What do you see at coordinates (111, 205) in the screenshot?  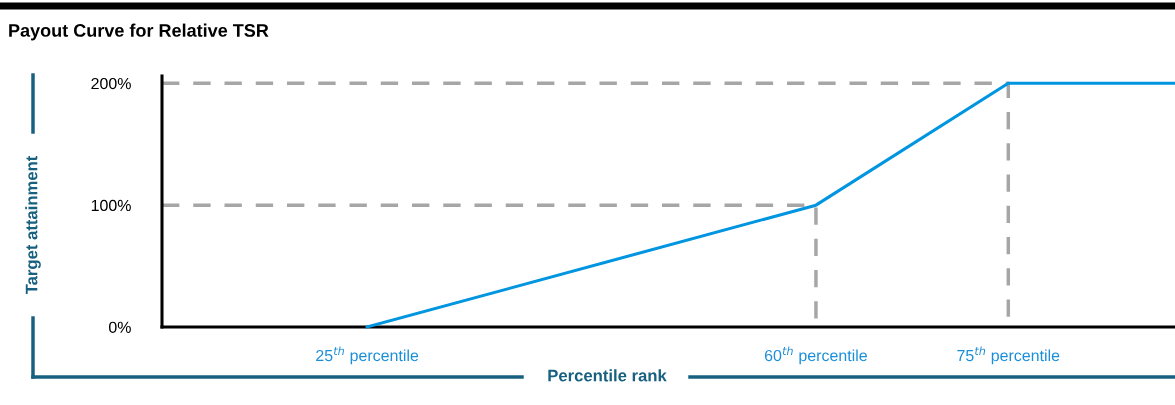 I see `y-tick-label: 100%` at bounding box center [111, 205].